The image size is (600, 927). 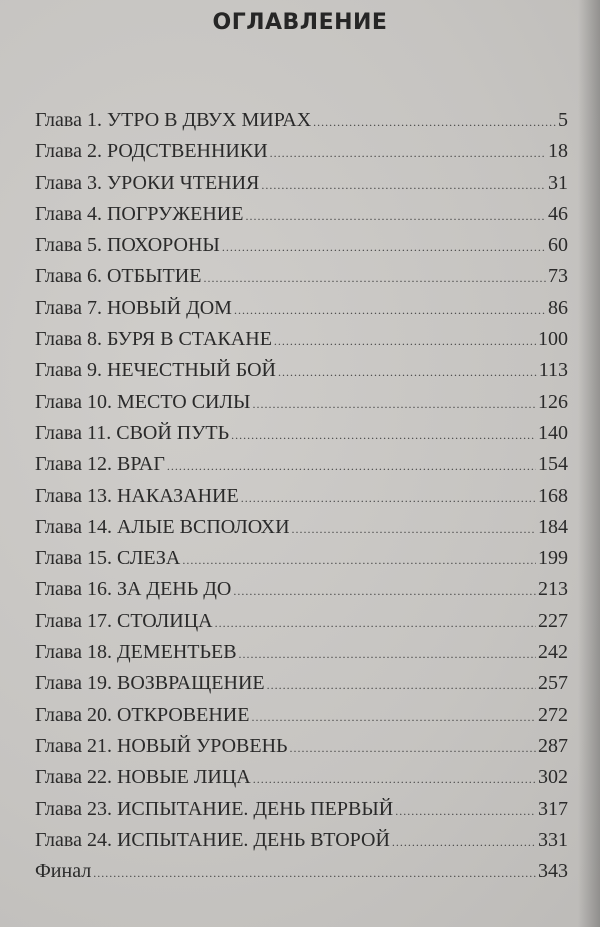 I want to click on toc-entry: Глава 21. НОВЫЙ УРОВЕНЬ 287, so click(x=301, y=750).